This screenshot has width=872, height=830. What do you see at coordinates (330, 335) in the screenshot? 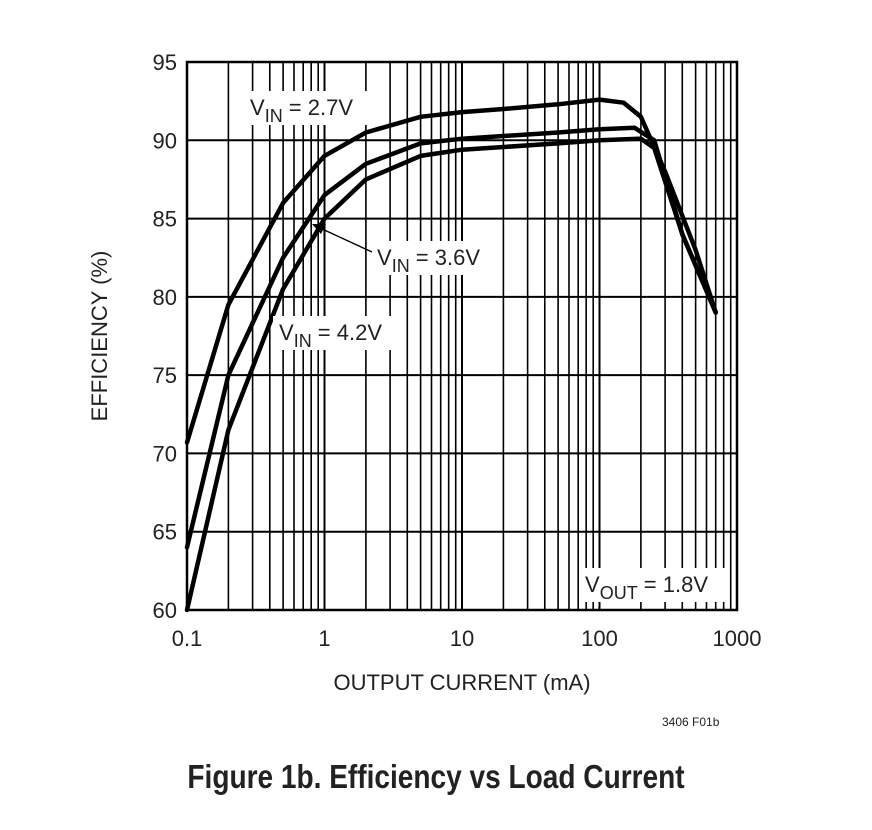
I see `series-label-4-2v: VIN = 4.2V` at bounding box center [330, 335].